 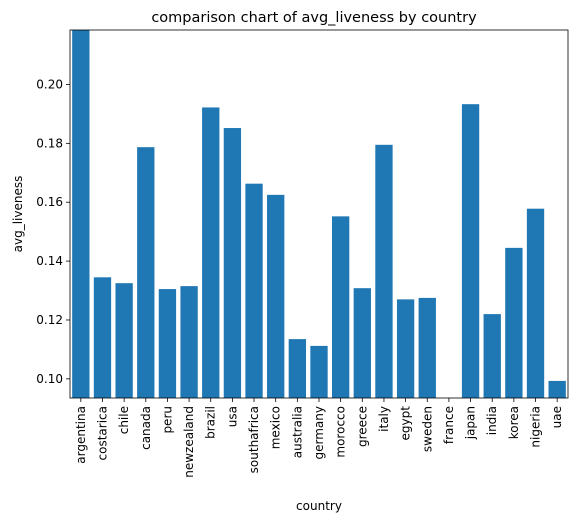 What do you see at coordinates (384, 271) in the screenshot?
I see `bar-italy` at bounding box center [384, 271].